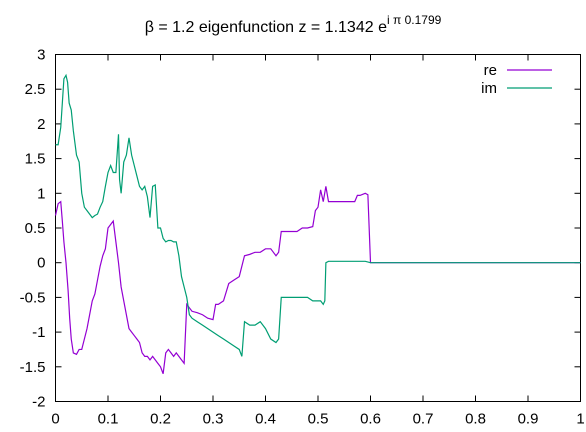 The image size is (586, 432). I want to click on x-tick-label: 0, so click(55, 419).